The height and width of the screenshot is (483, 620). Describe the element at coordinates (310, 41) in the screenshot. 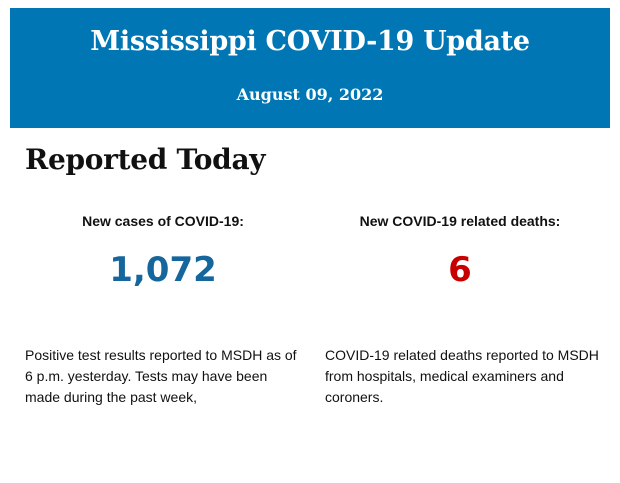

I see `page-title: Mississippi COVID-19 Update` at that location.